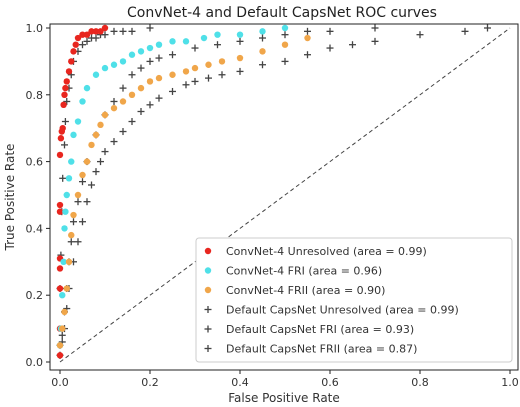 The image size is (520, 407). What do you see at coordinates (35, 28) in the screenshot?
I see `y-tick-label: 1.0` at bounding box center [35, 28].